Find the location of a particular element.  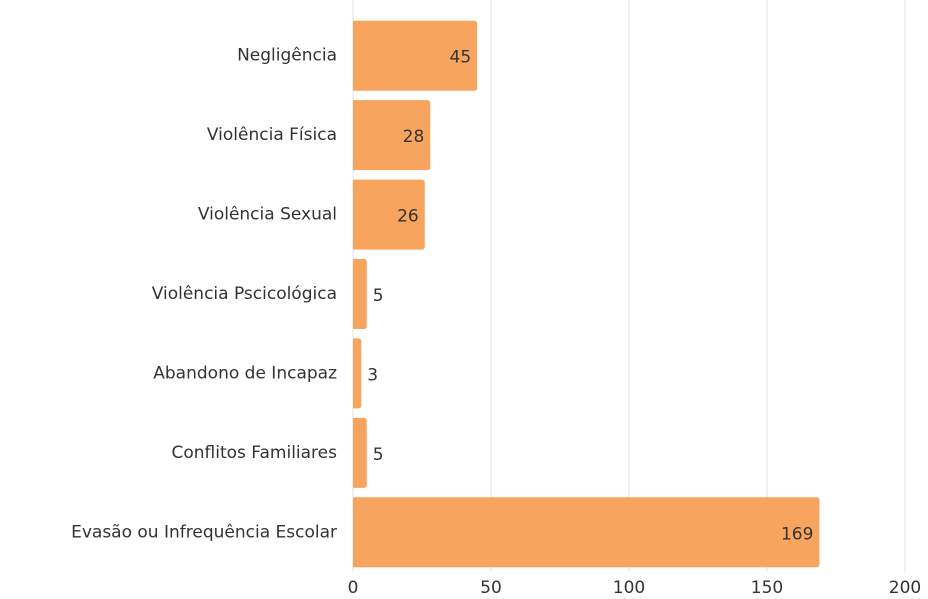

y-tick-label: Violência Sexual is located at coordinates (267, 215).